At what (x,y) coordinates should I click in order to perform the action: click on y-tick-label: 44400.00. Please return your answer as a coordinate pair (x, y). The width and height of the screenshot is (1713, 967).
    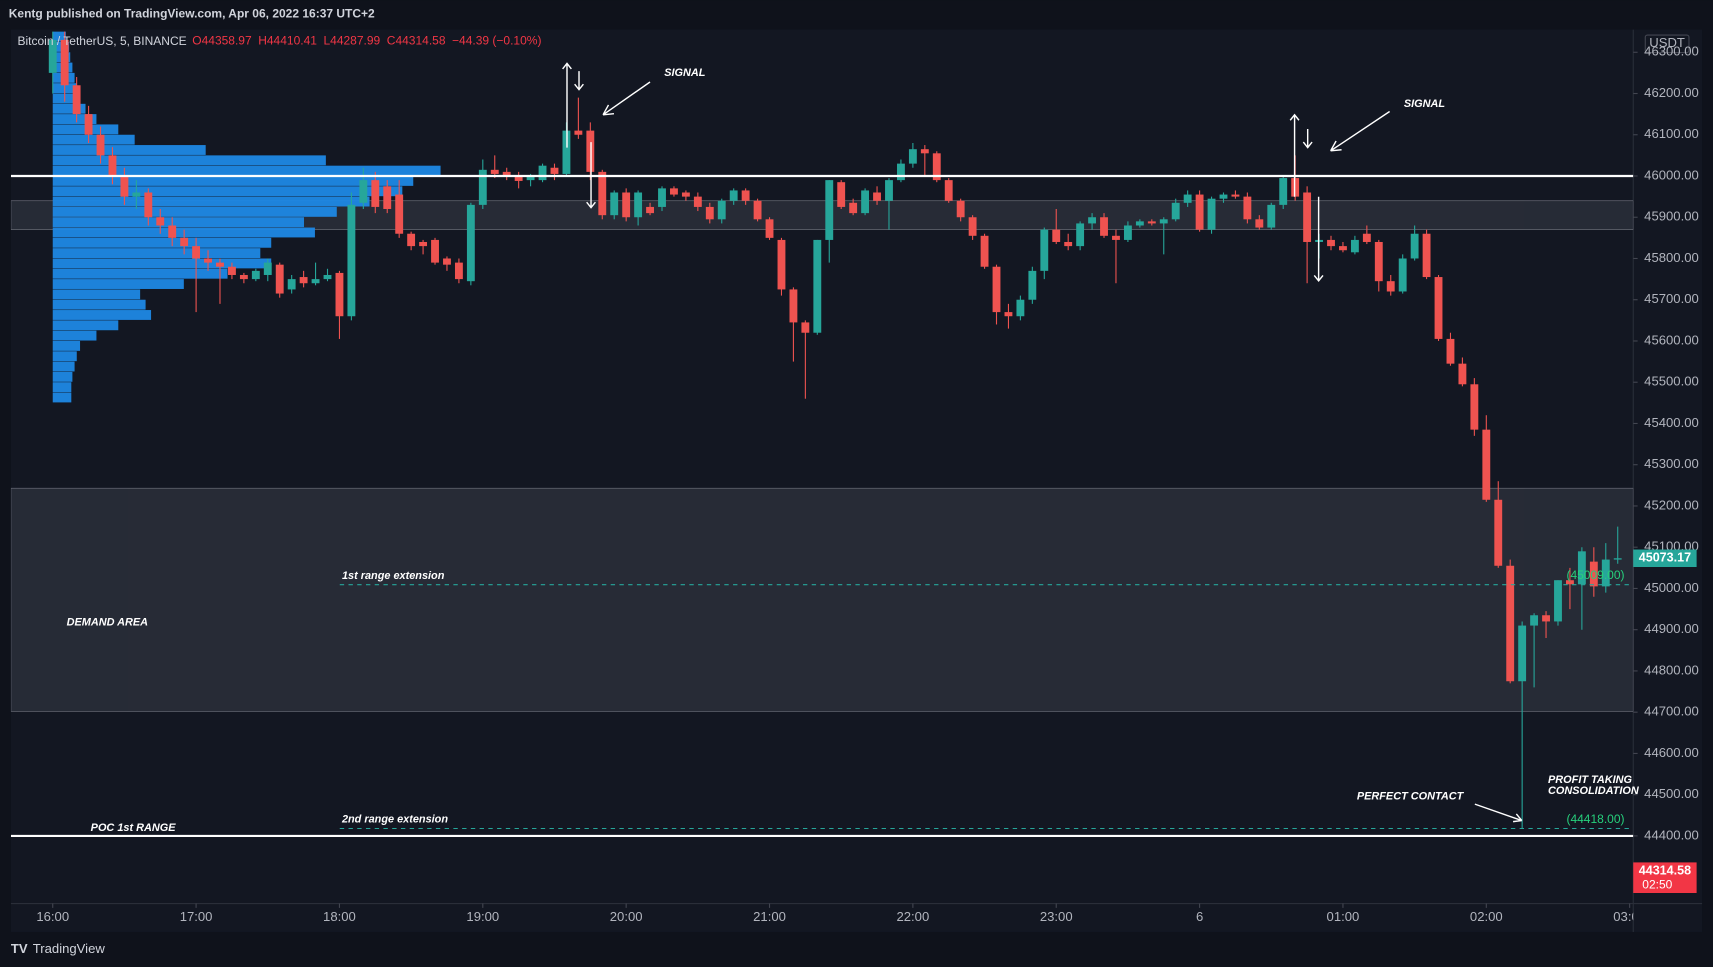
    Looking at the image, I should click on (1671, 834).